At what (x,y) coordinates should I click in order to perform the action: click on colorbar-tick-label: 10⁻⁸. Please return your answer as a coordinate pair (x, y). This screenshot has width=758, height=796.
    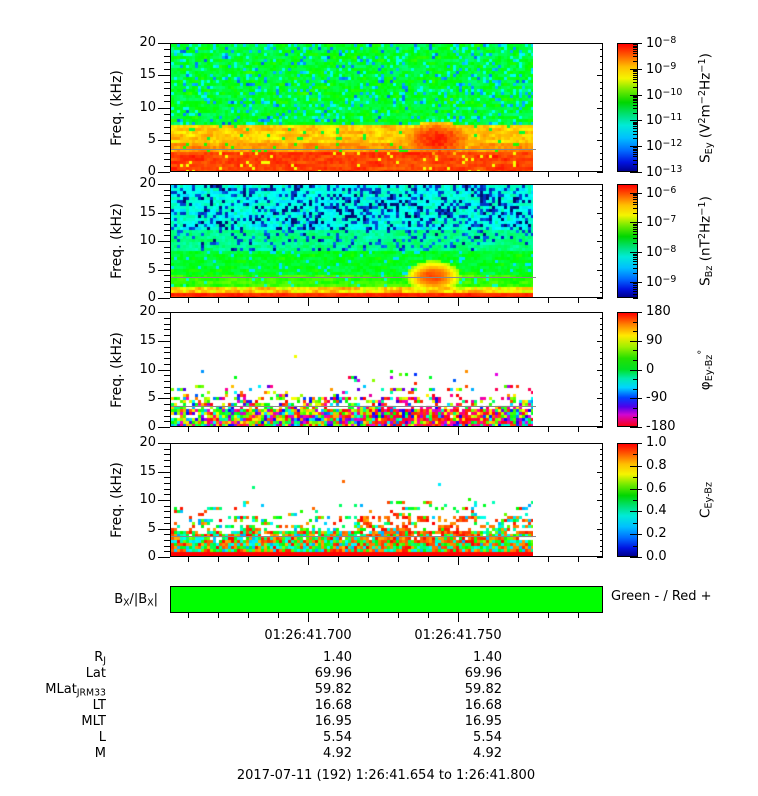
    Looking at the image, I should click on (661, 43).